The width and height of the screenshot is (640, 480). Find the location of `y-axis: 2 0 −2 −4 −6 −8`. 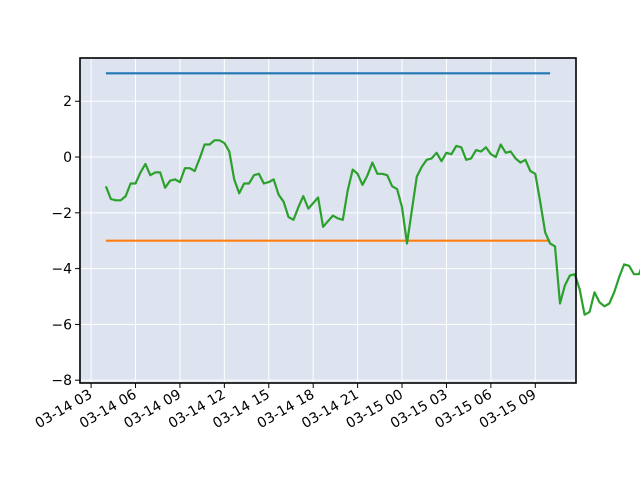

y-axis: 2 0 −2 −4 −6 −8 is located at coordinates (65, 241).